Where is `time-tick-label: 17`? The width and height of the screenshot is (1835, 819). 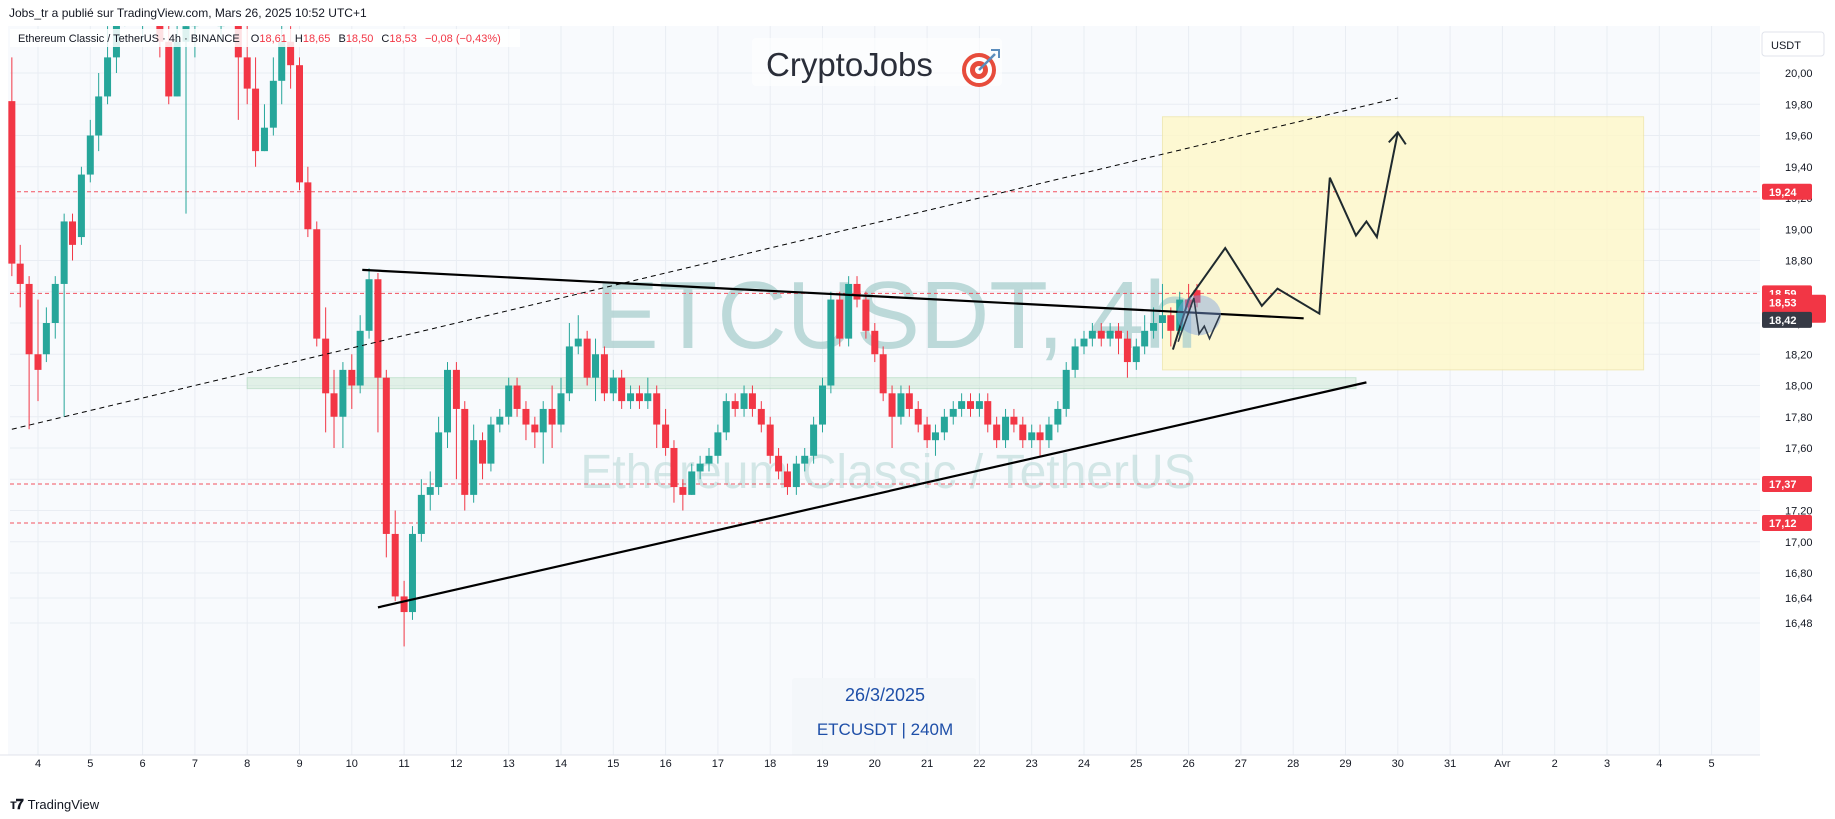 time-tick-label: 17 is located at coordinates (718, 764).